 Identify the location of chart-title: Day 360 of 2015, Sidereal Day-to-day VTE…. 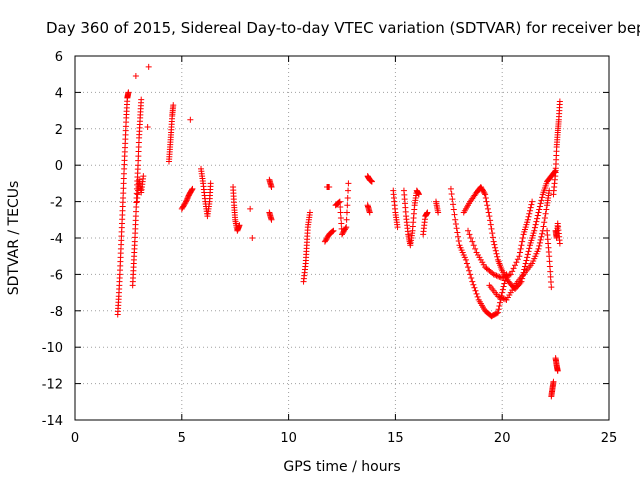
(343, 28).